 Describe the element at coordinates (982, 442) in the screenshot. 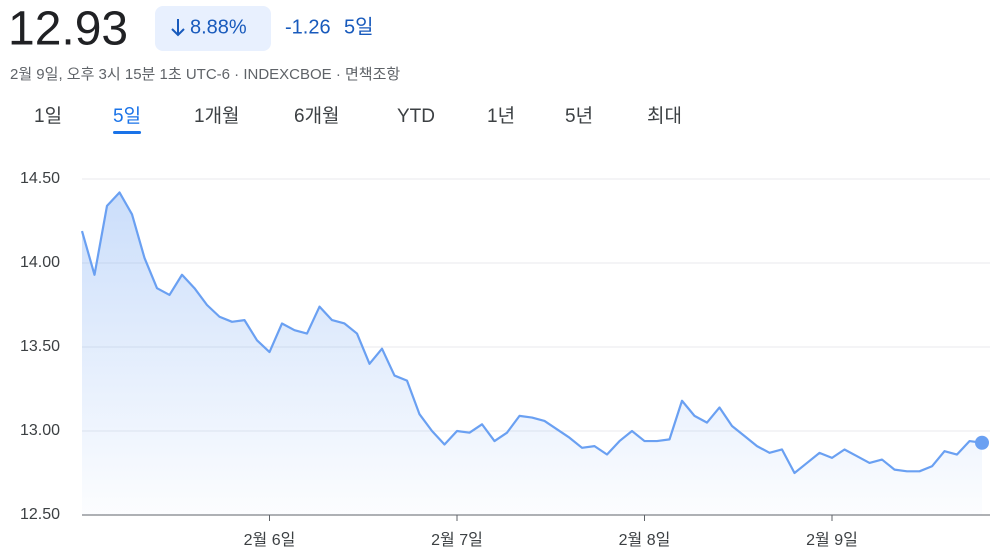

I see `last-point` at that location.